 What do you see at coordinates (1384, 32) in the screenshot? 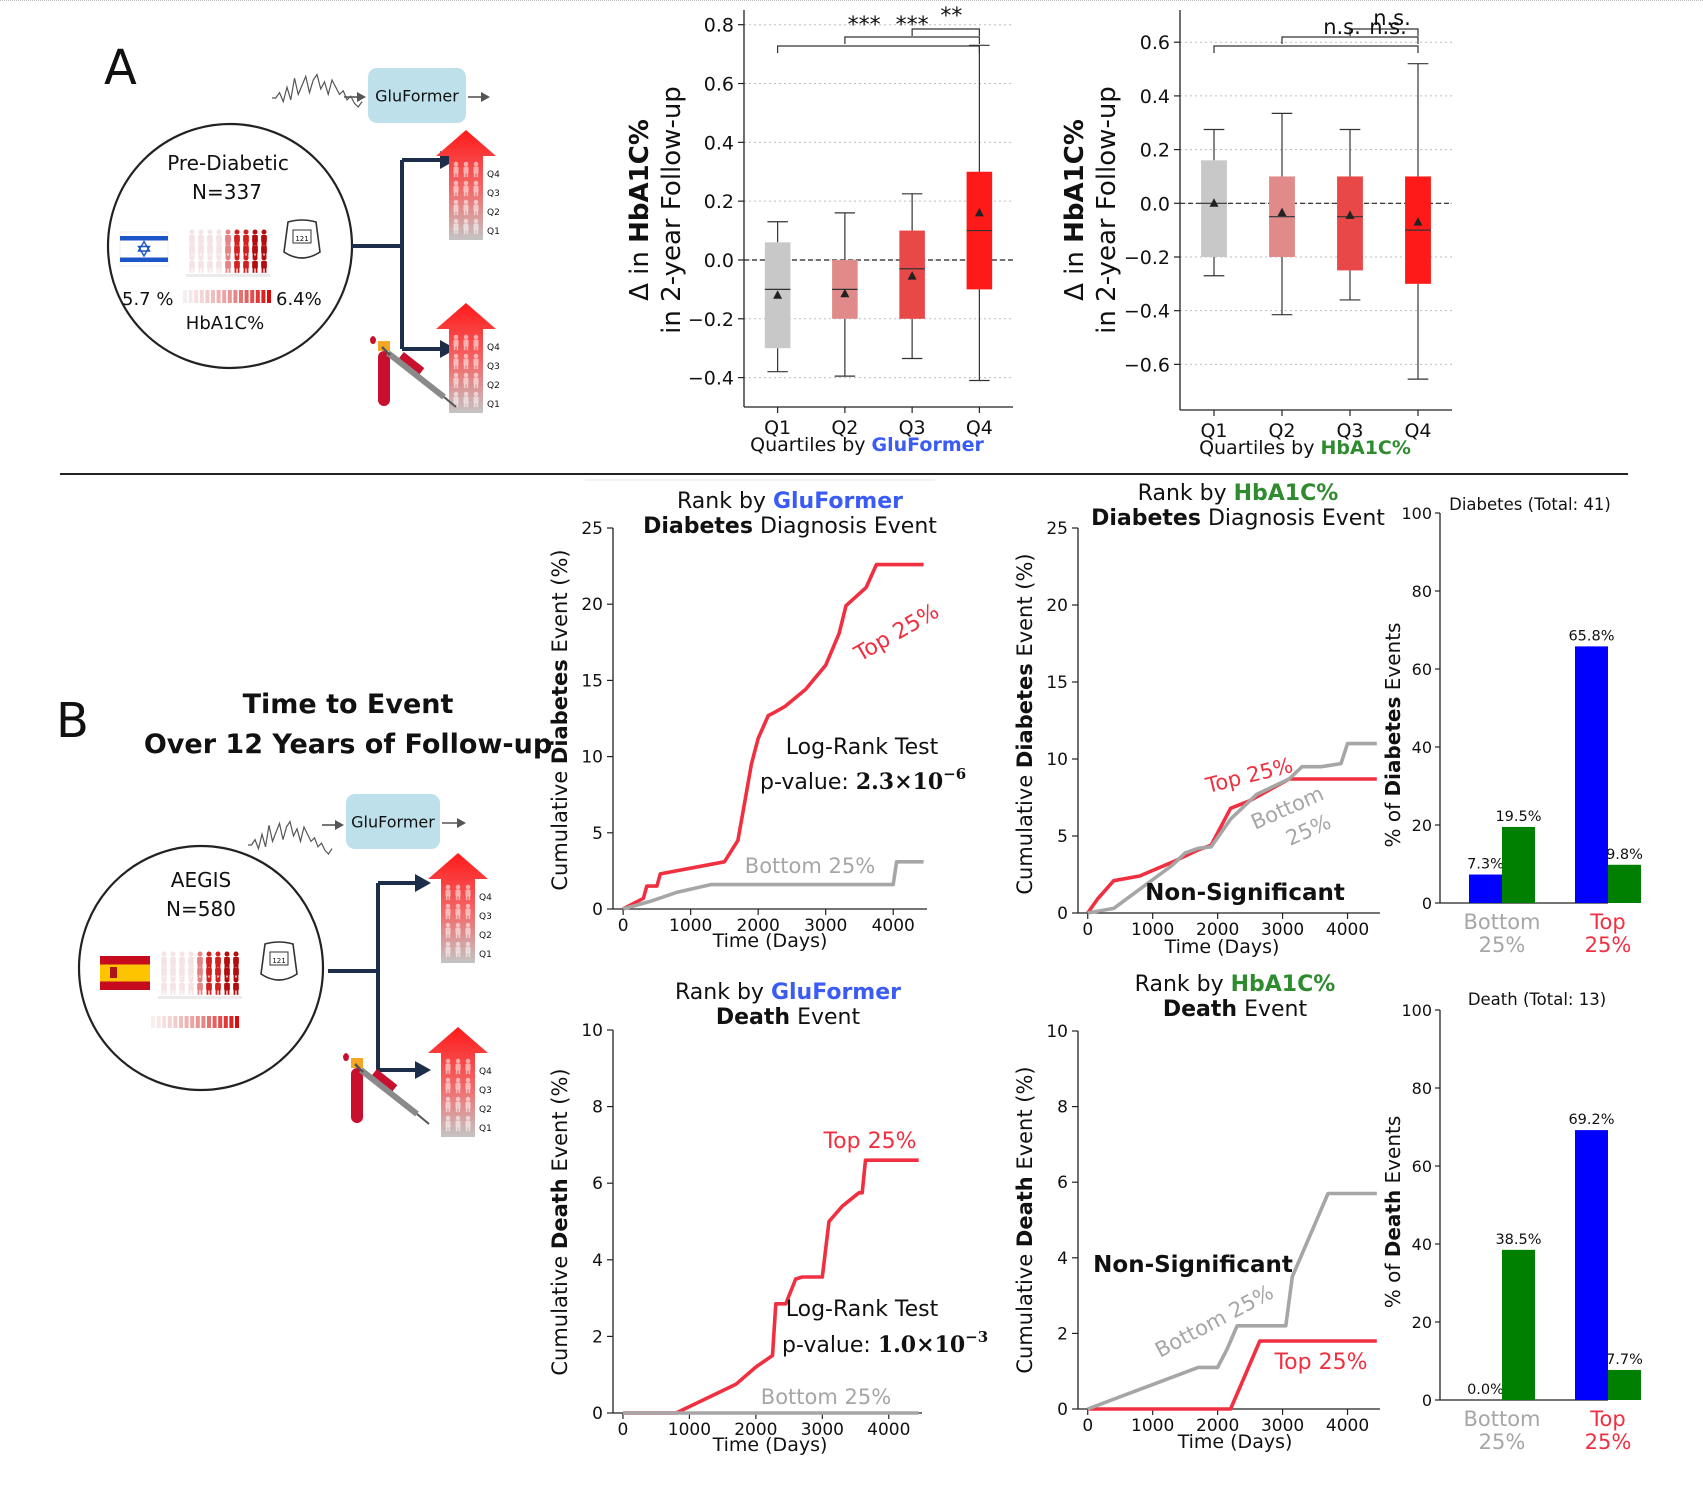
I see `significance-bracket` at bounding box center [1384, 32].